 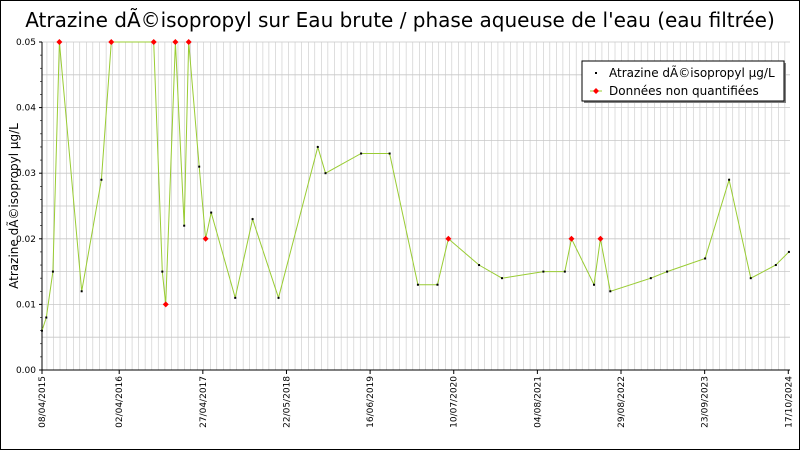 I want to click on y-axis-title: Atrazine dÃ©isopropyl µg/L, so click(x=13, y=206).